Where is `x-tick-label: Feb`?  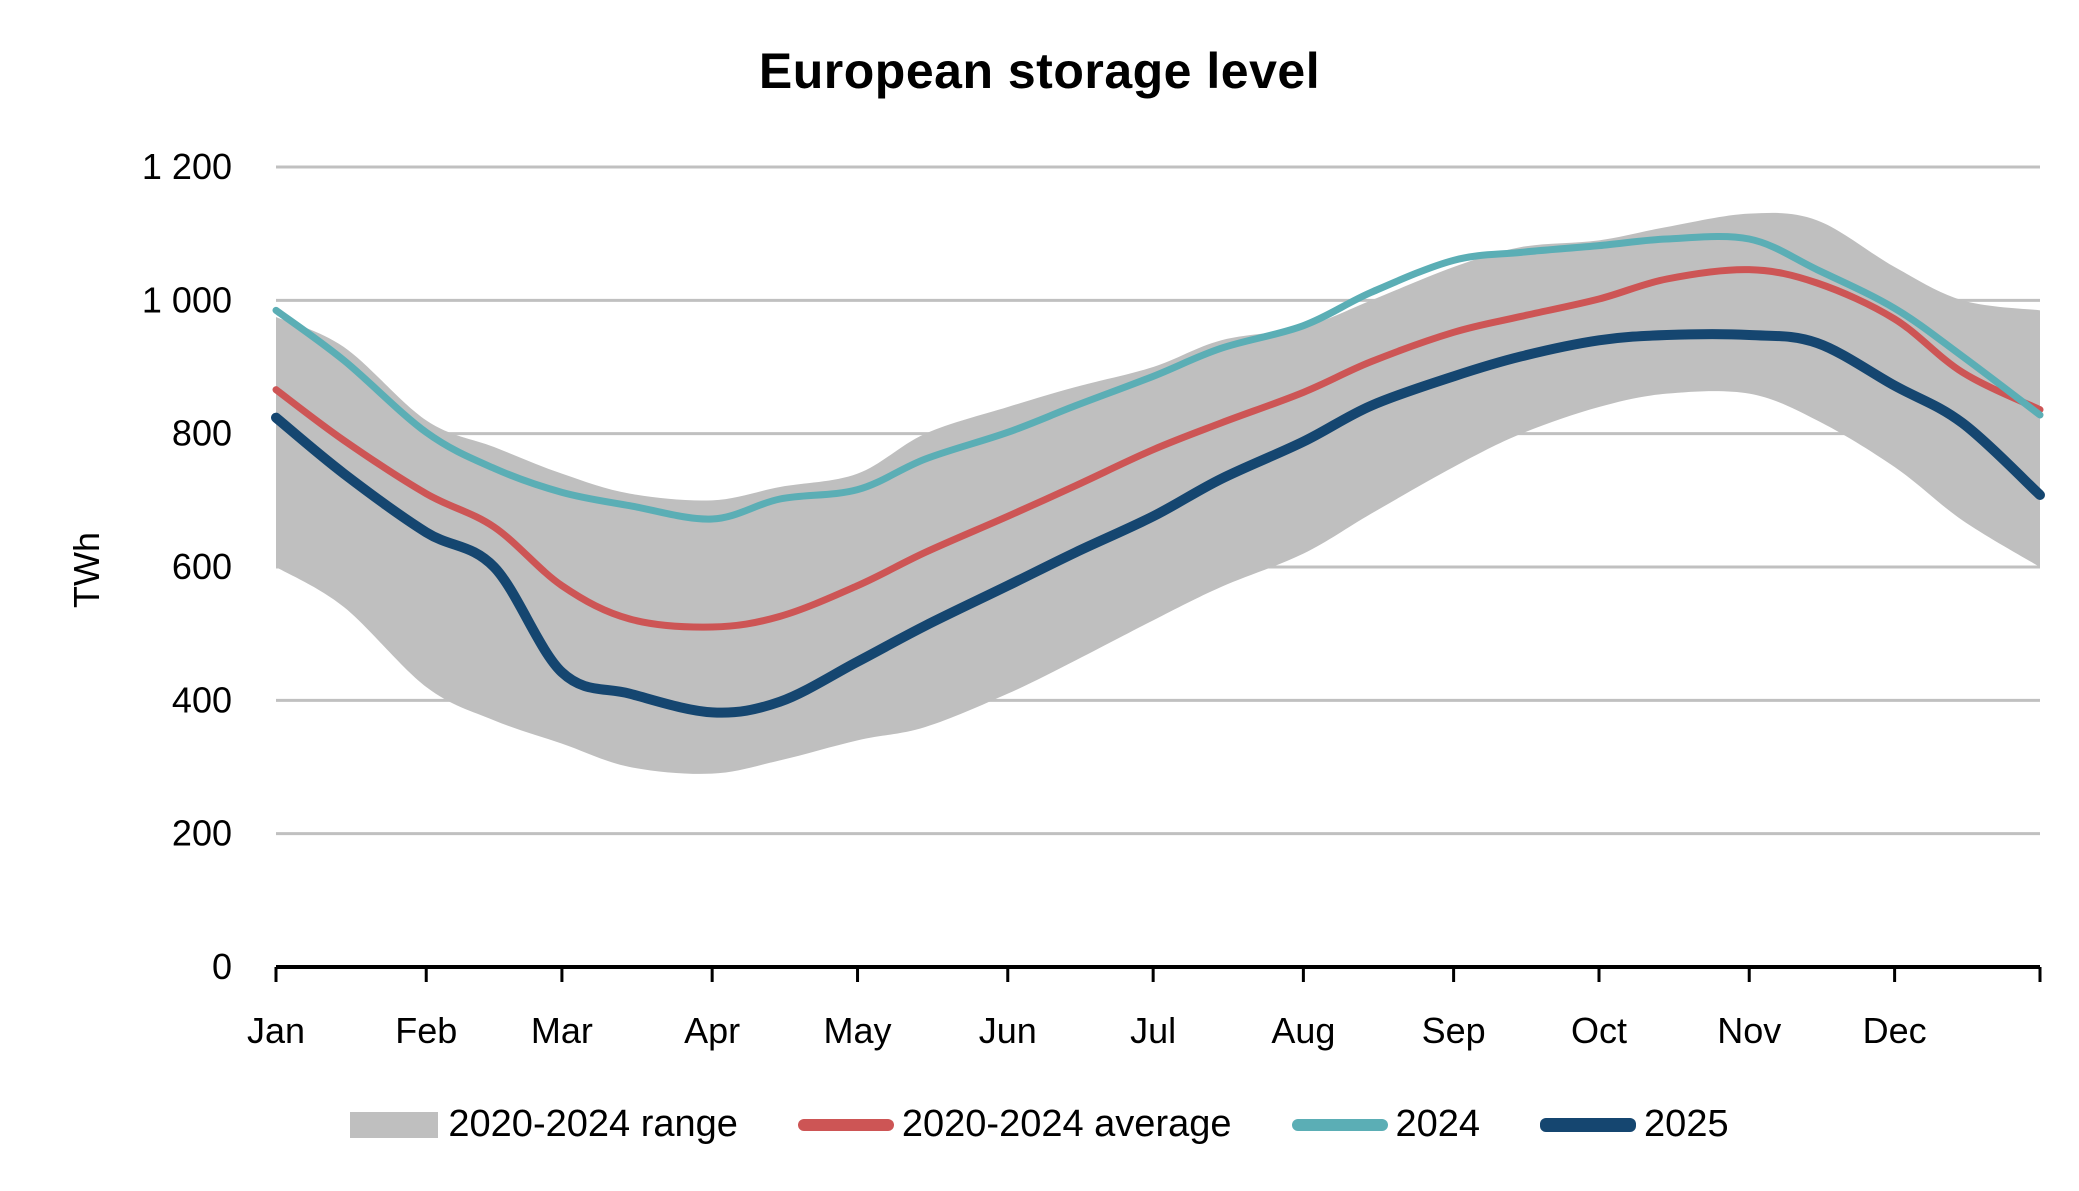
x-tick-label: Feb is located at coordinates (426, 1030).